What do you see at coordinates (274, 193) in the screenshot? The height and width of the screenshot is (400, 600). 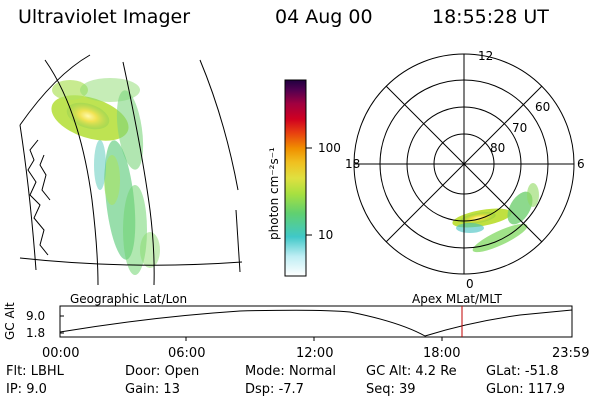 I see `colorbar-unit-label: photon cm⁻²s⁻¹` at bounding box center [274, 193].